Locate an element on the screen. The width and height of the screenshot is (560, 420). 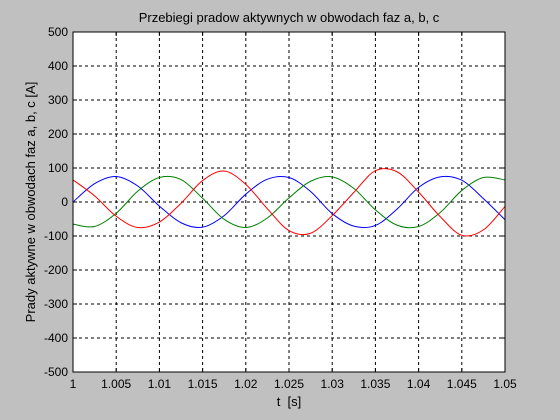
y-tick-label: 500 is located at coordinates (58, 32).